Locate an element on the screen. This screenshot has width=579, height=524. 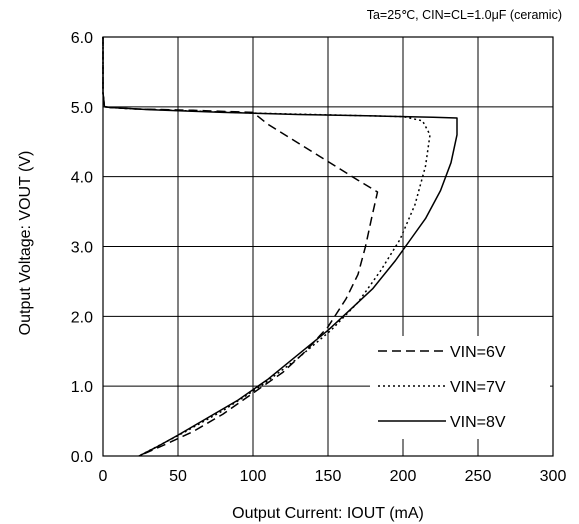
x-tick-label: 250 is located at coordinates (478, 476).